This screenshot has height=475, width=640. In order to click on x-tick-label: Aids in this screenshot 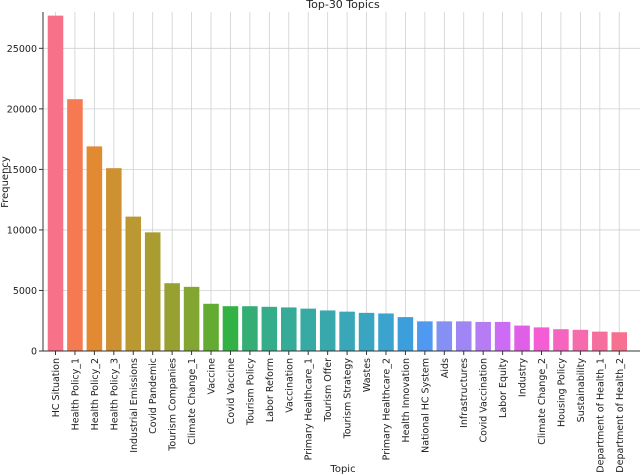, I will do `click(445, 368)`.